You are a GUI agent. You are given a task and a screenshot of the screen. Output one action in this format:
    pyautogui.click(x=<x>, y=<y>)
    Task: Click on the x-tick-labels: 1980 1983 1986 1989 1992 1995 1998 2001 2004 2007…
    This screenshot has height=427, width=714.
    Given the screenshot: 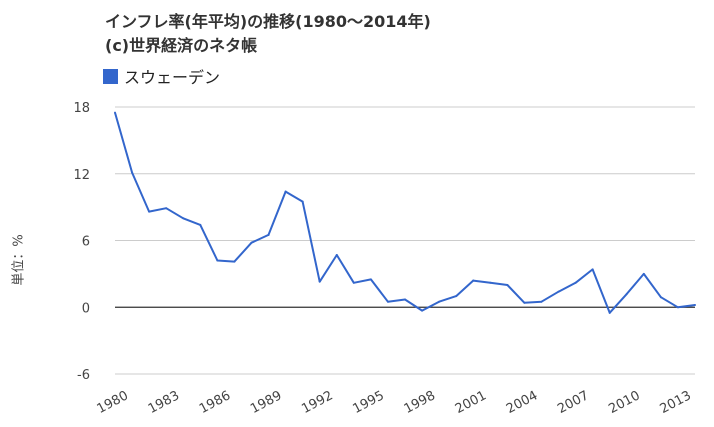 What is the action you would take?
    pyautogui.click(x=394, y=402)
    